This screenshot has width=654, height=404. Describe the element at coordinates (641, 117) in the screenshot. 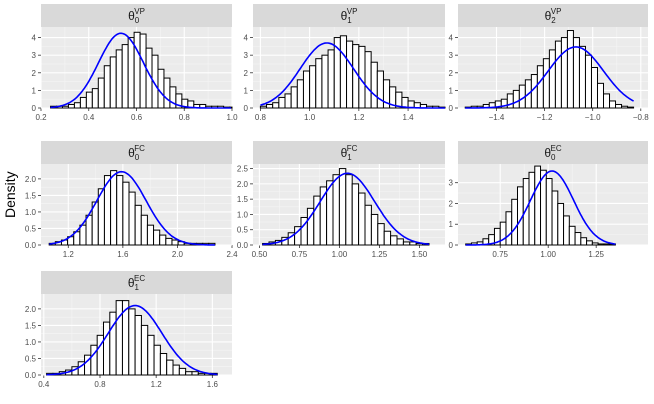

I see `x-tick-label: −0.8` at that location.